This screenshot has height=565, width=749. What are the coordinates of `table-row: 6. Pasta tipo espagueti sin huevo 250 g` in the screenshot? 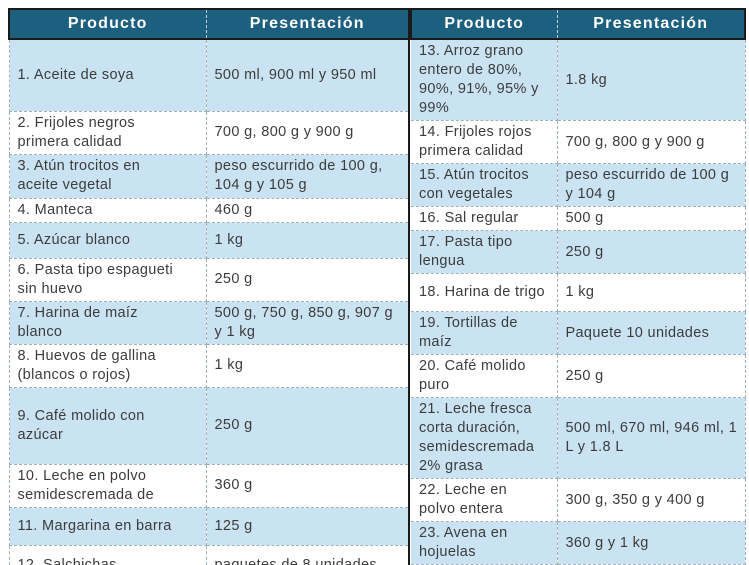 It's located at (209, 279).